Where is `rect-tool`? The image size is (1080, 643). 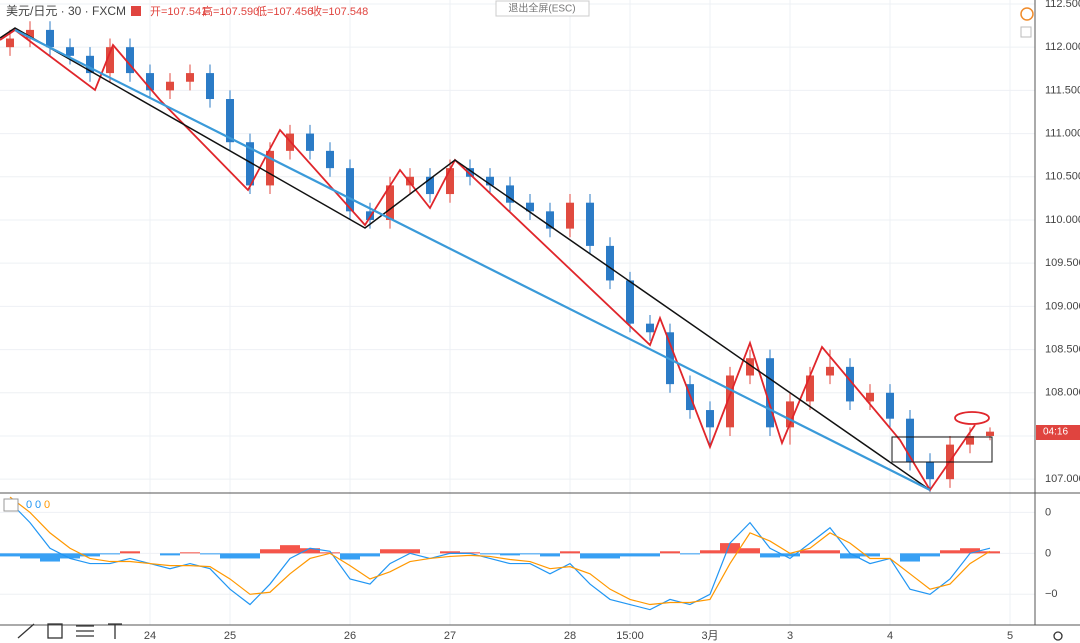
rect-tool is located at coordinates (55, 631).